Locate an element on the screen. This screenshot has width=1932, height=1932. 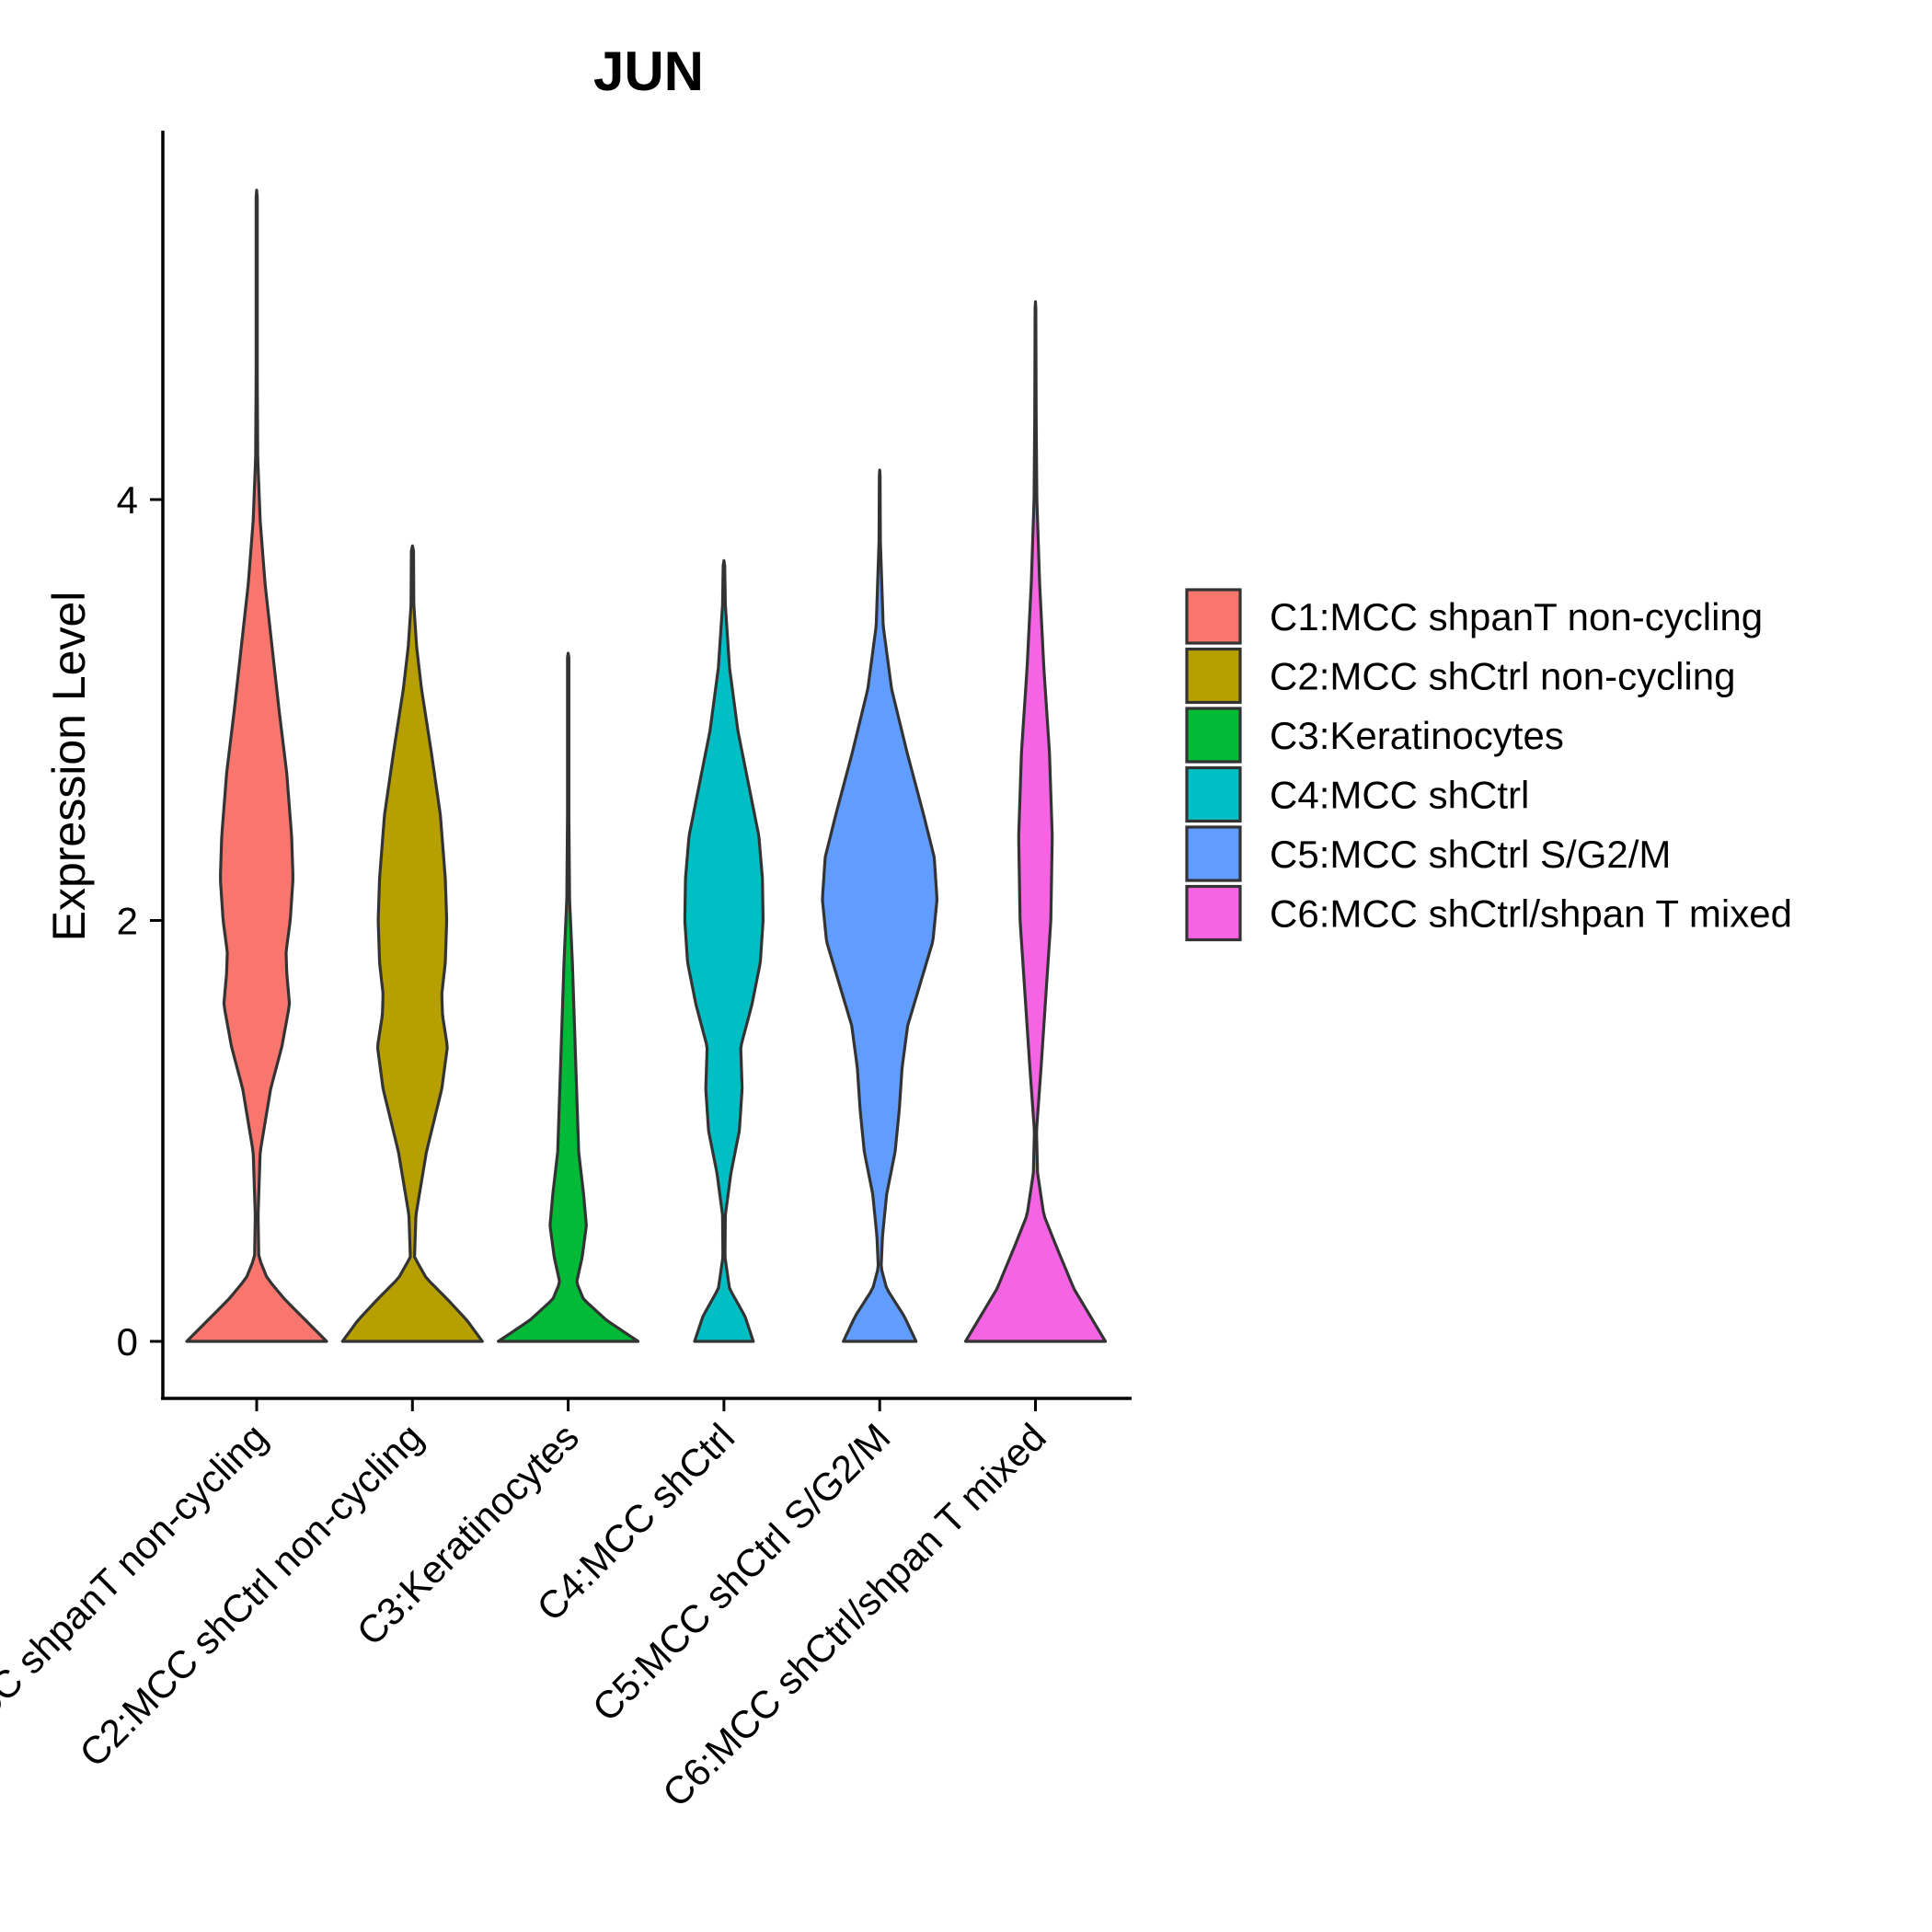
y-tick-label: 2 is located at coordinates (127, 921).